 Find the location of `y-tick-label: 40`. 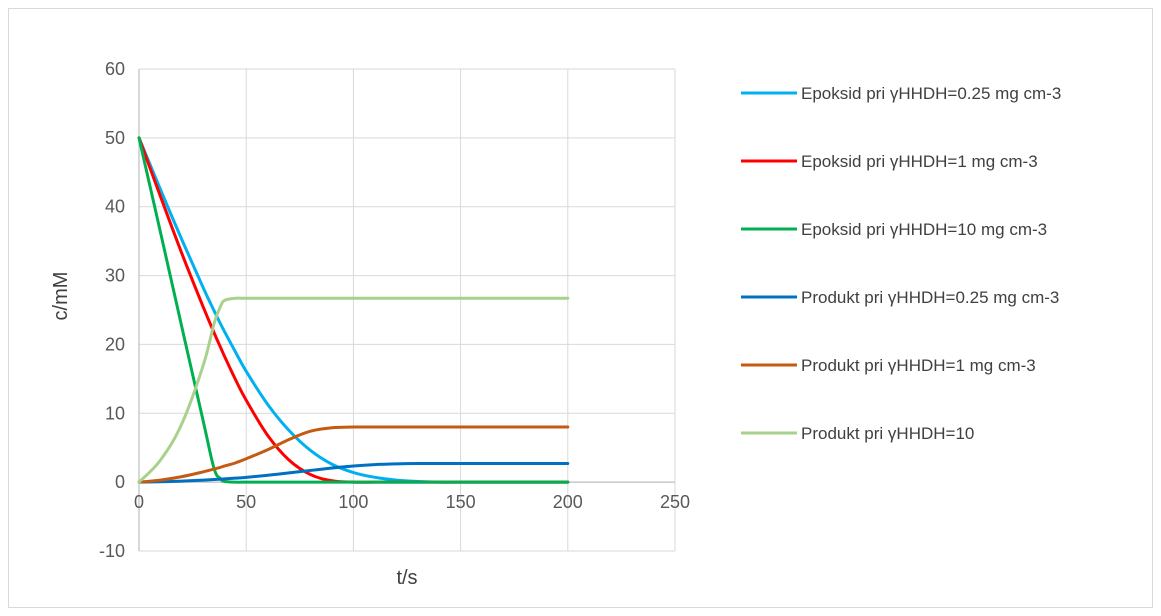

y-tick-label: 40 is located at coordinates (115, 207).